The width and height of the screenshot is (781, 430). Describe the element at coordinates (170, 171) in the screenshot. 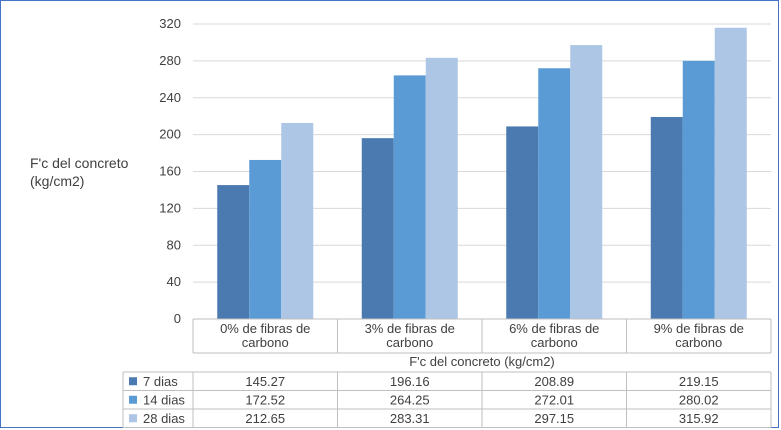

I see `y-tick-label: 160` at that location.